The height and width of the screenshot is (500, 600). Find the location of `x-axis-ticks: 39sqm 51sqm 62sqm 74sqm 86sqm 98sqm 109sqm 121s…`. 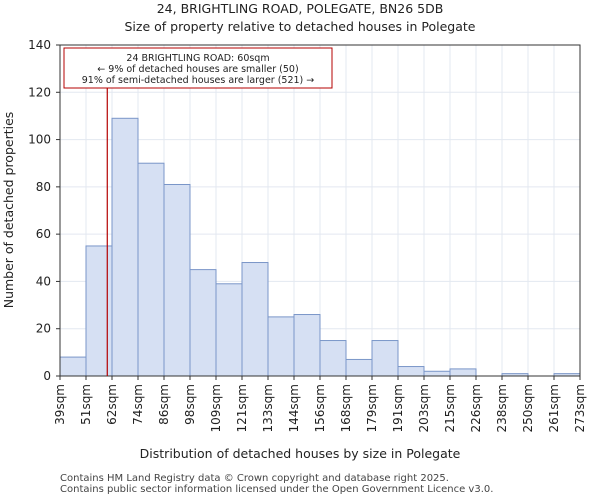

x-axis-ticks: 39sqm 51sqm 62sqm 74sqm 86sqm 98sqm 109sqm 121s… is located at coordinates (320, 404).